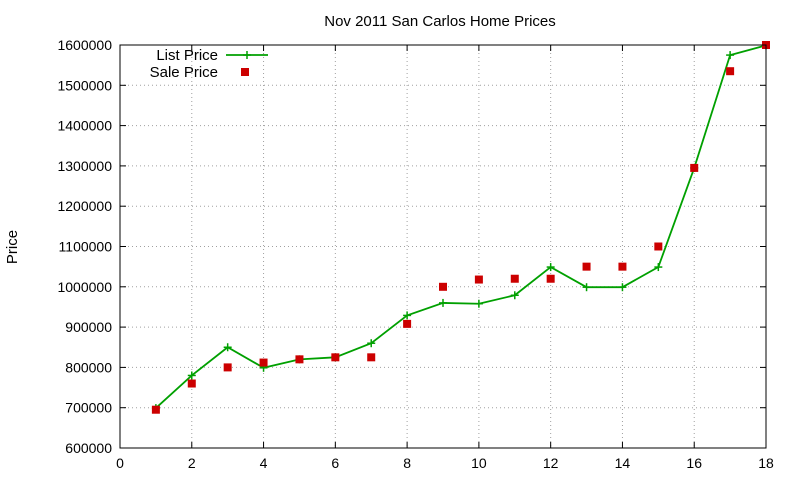 The image size is (800, 480). Describe the element at coordinates (84, 45) in the screenshot. I see `y-tick-label: 1600000` at that location.